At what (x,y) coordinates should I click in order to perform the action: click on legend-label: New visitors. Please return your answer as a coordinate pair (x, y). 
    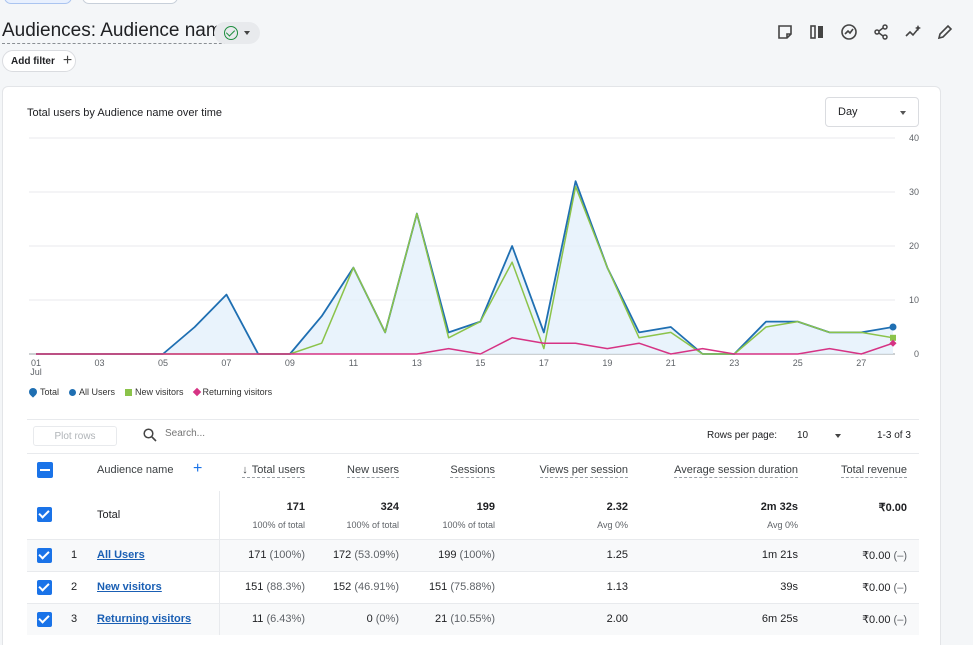
    Looking at the image, I should click on (159, 392).